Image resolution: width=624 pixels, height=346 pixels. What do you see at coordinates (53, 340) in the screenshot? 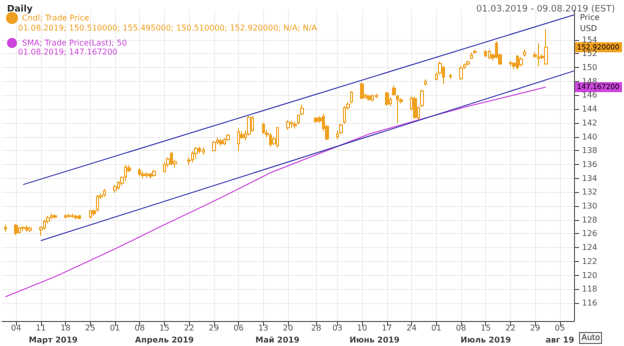
I see `text: Март 2019` at bounding box center [53, 340].